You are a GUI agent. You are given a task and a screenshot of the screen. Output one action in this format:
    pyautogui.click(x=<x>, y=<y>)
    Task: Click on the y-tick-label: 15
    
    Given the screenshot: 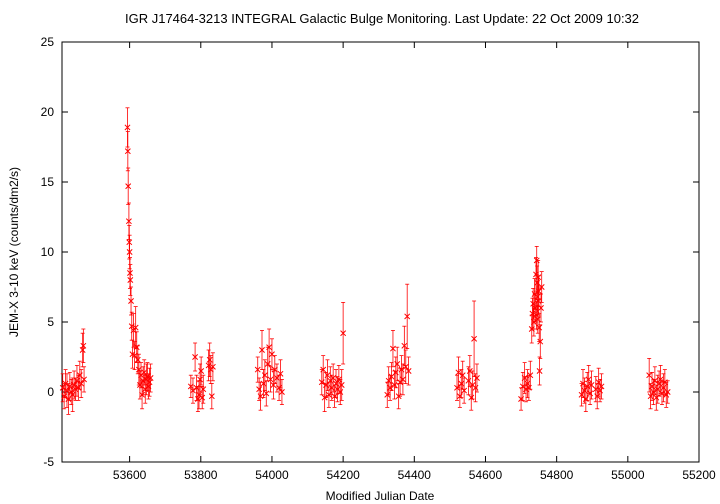 What is the action you would take?
    pyautogui.click(x=48, y=182)
    